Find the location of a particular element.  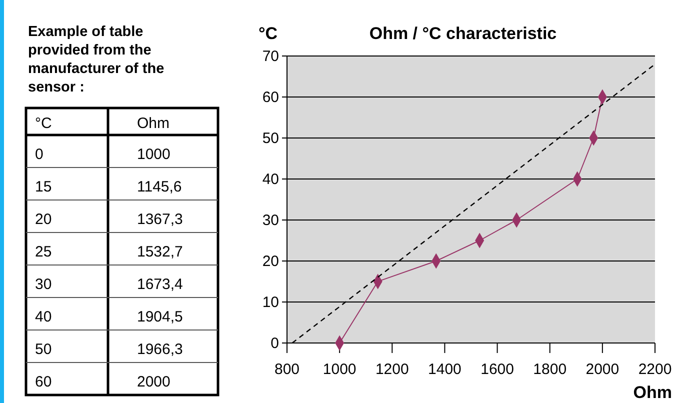

text: 2000 is located at coordinates (153, 382).